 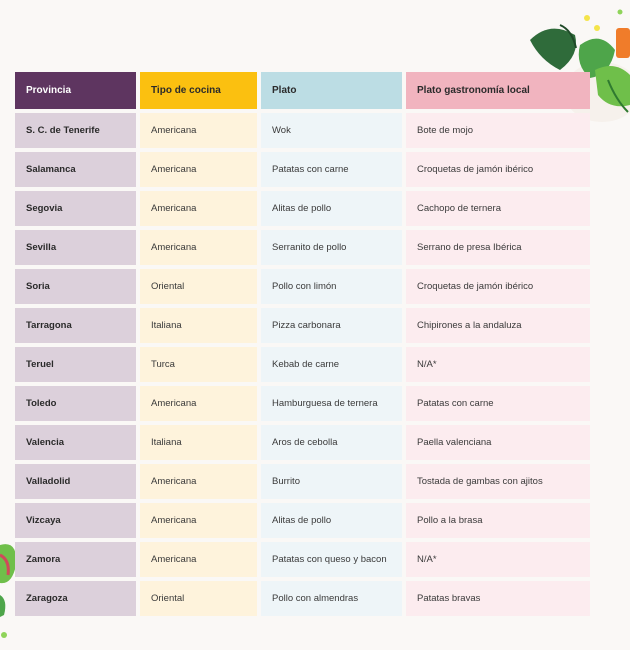 What do you see at coordinates (75, 442) in the screenshot?
I see `provincia-cell: Valencia` at bounding box center [75, 442].